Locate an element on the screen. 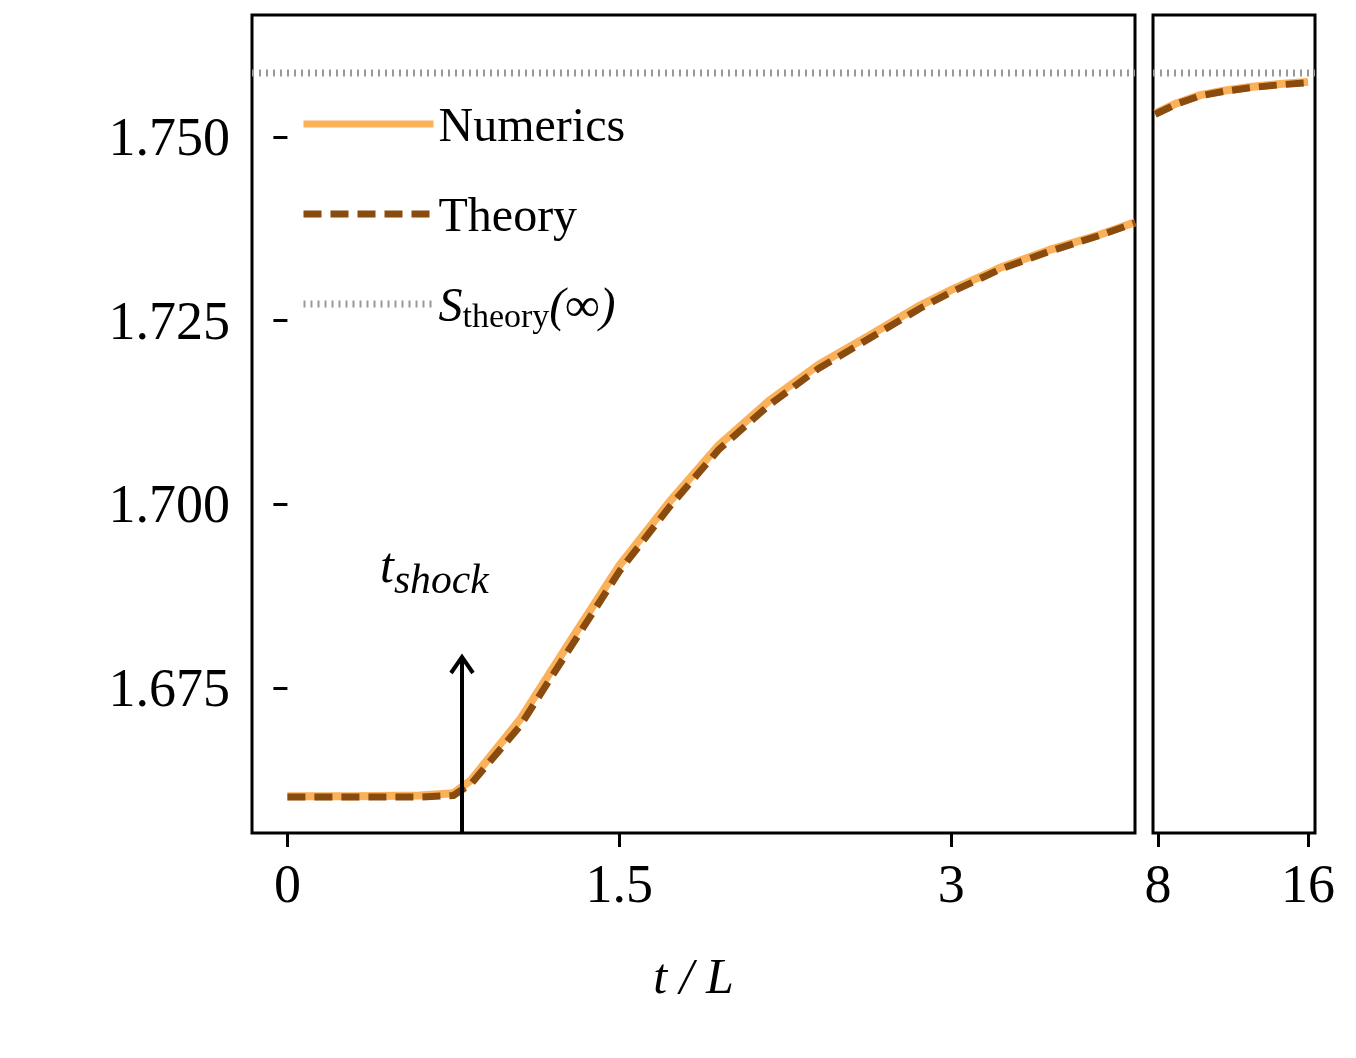  y-tick-label: 1.700 is located at coordinates (169, 504).